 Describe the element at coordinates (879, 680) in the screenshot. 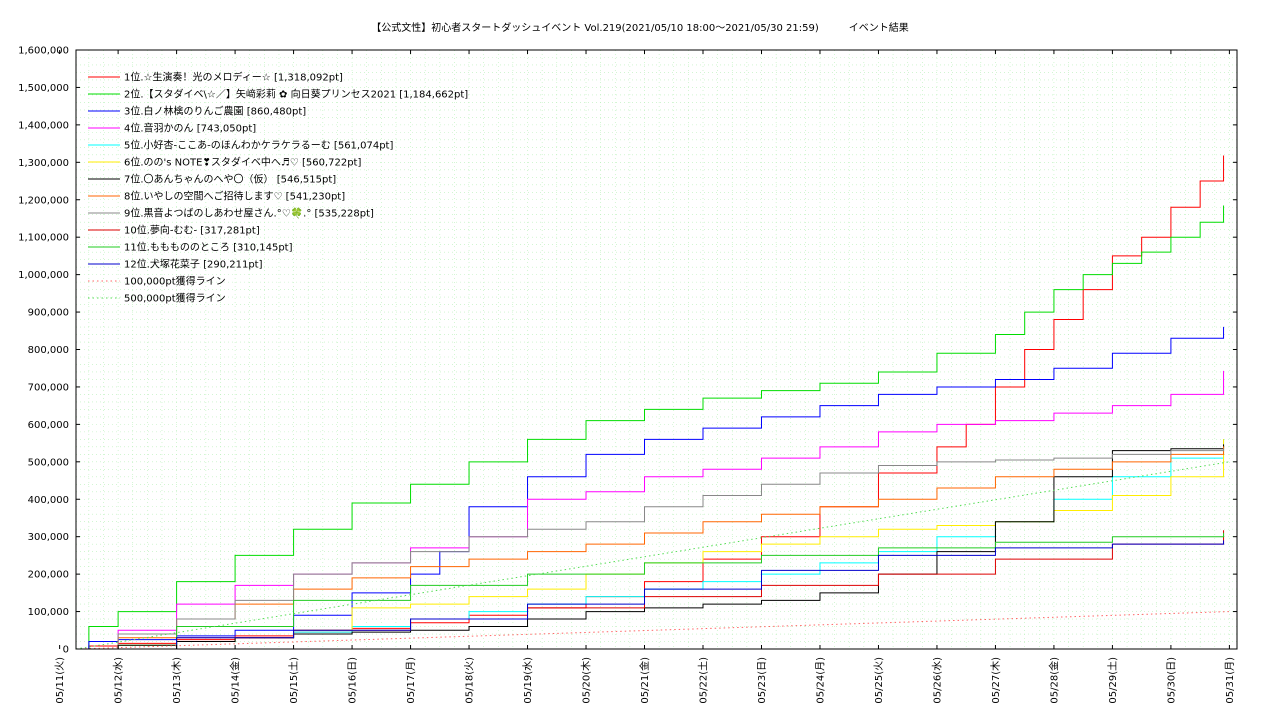

I see `x-tick-label: 05/25(火)` at that location.